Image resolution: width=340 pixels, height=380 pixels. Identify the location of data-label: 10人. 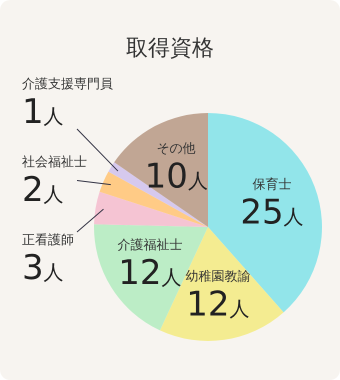
(176, 176).